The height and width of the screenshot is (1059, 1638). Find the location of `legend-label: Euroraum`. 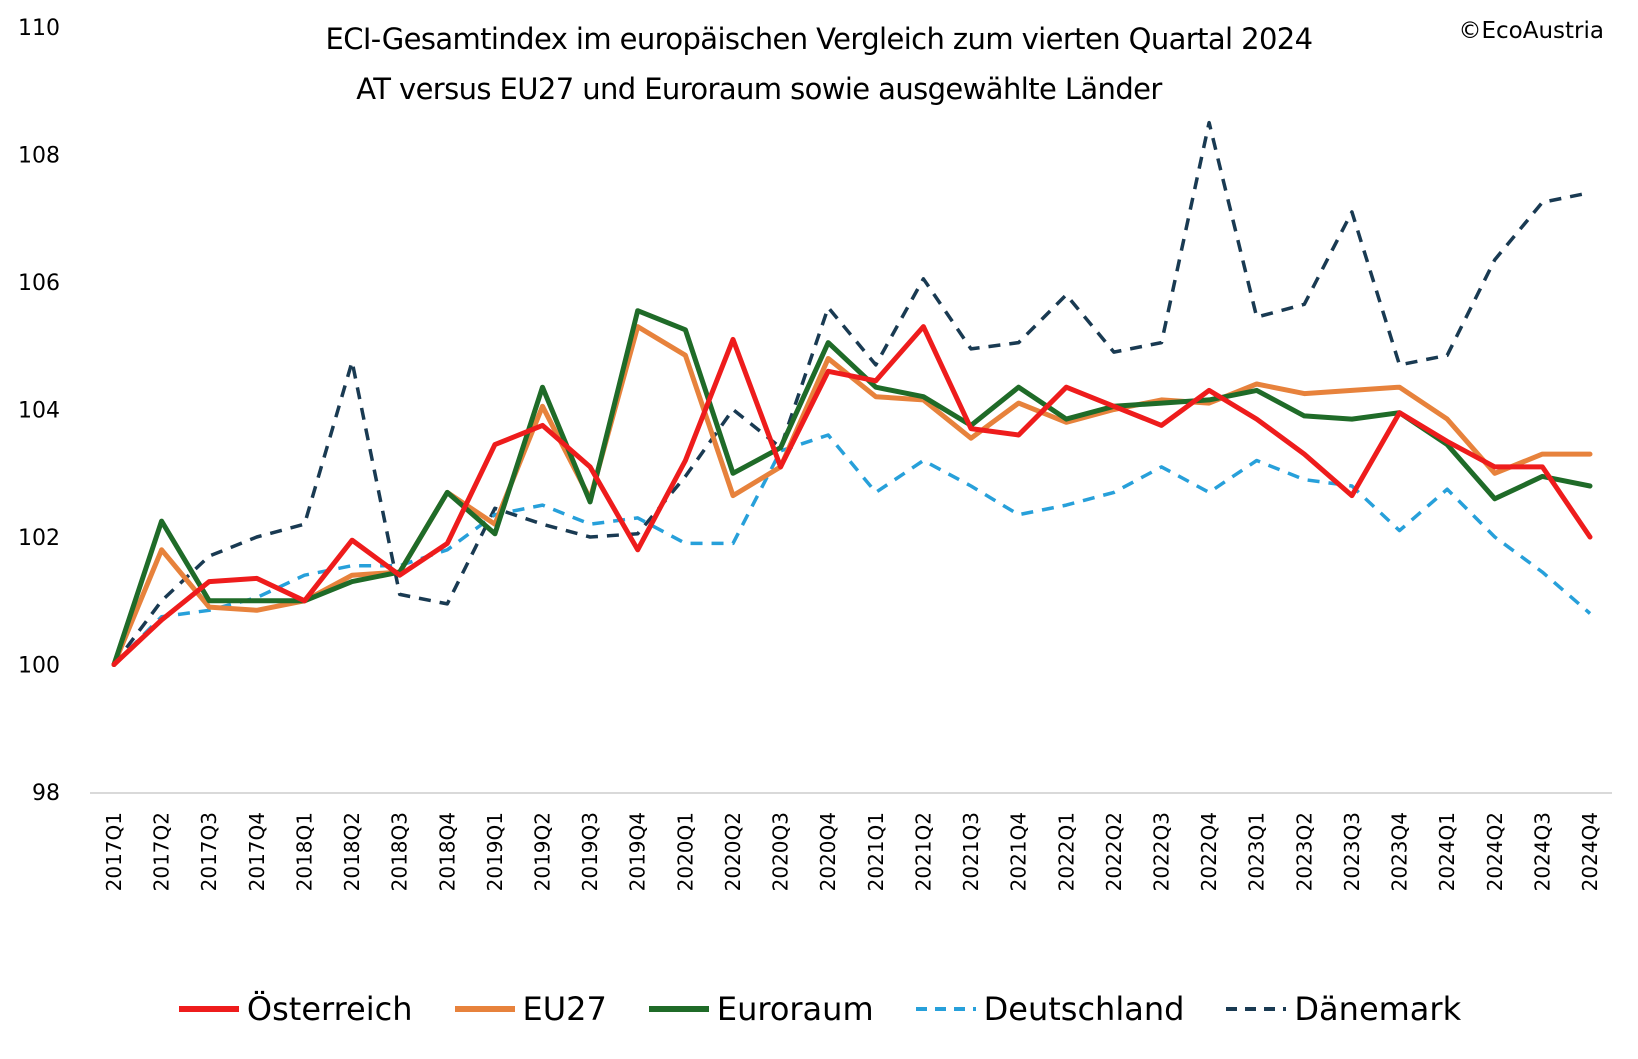

legend-label: Euroraum is located at coordinates (795, 1009).